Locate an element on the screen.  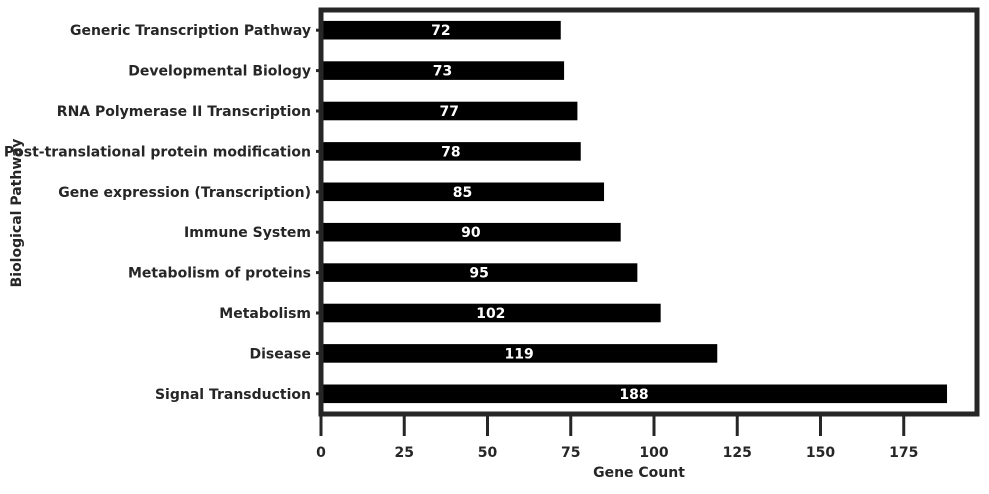
bar-value-label: 95 is located at coordinates (478, 274).